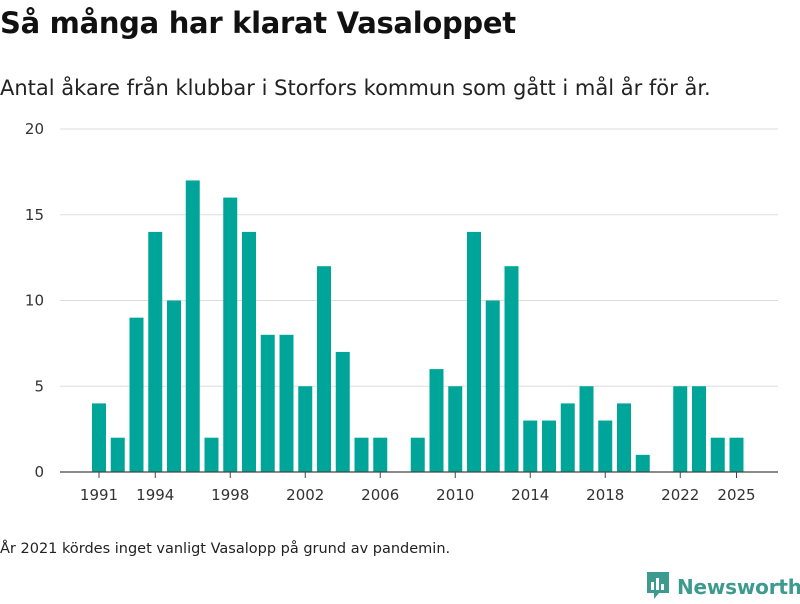 The image size is (800, 604). I want to click on bar-1994, so click(155, 351).